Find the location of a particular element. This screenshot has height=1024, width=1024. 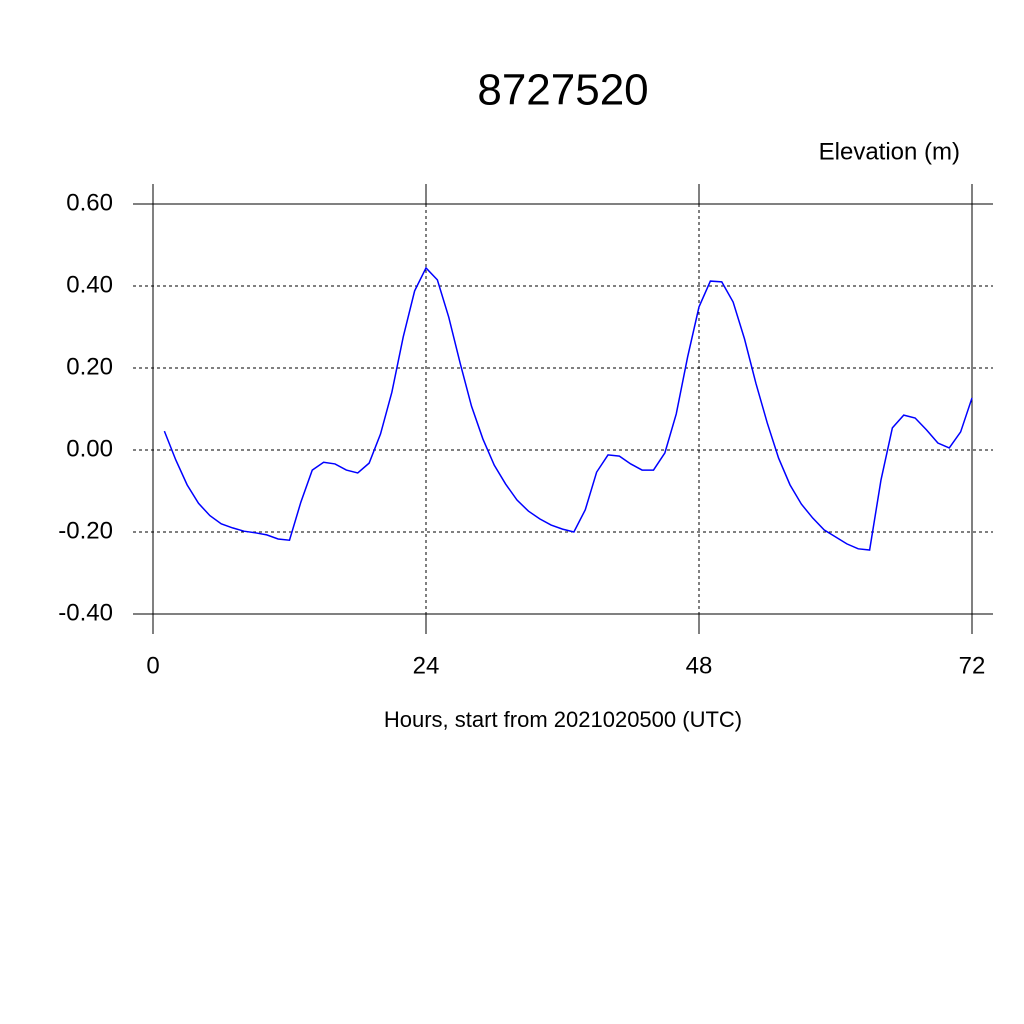

y-tick-label: -0.20 is located at coordinates (85, 530).